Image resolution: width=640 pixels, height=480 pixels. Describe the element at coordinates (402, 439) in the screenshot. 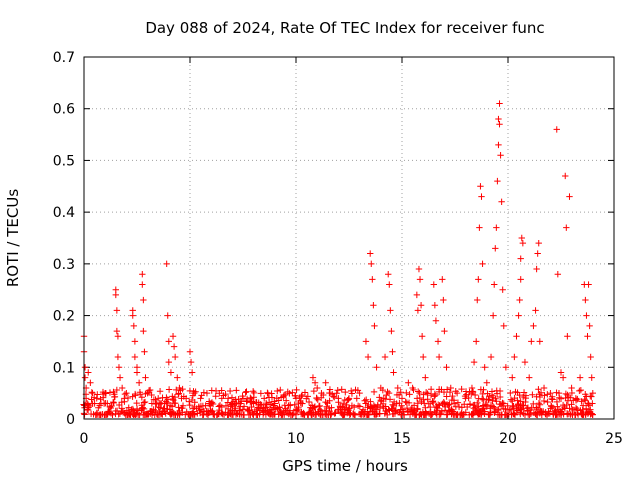

I see `x-tick-label: 15` at that location.